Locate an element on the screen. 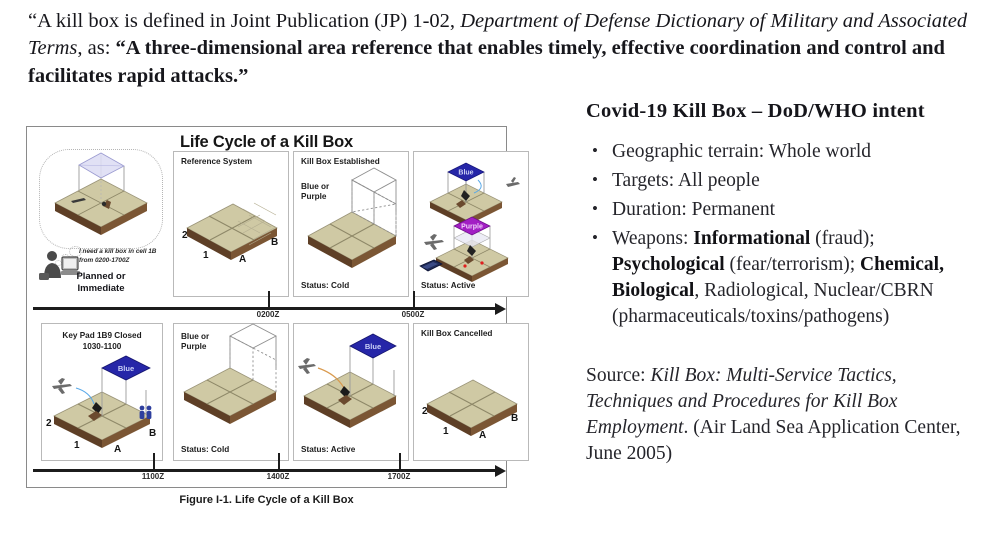 This screenshot has width=1000, height=540. bullet-text: Duration: Permanent is located at coordinates (693, 209).